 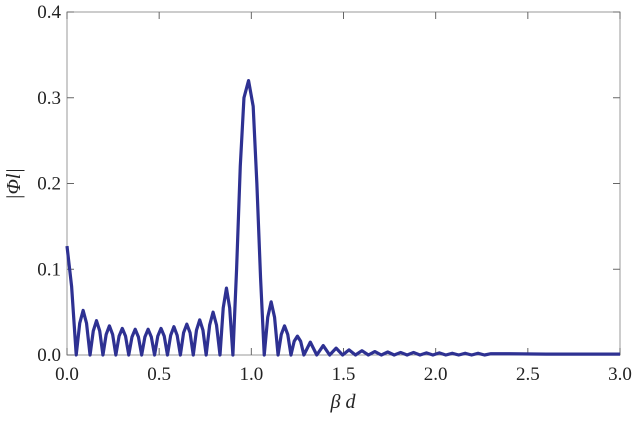 I want to click on x-tick-label: 2.0, so click(x=436, y=374).